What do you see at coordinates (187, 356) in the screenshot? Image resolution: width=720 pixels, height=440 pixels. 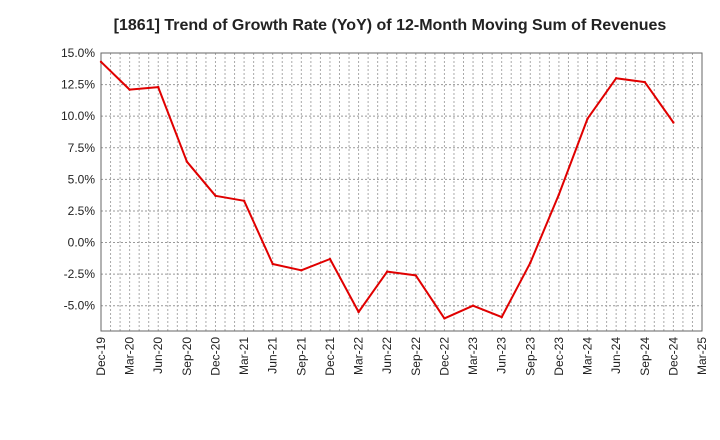 I see `x-tick-label: Sep-20` at bounding box center [187, 356].